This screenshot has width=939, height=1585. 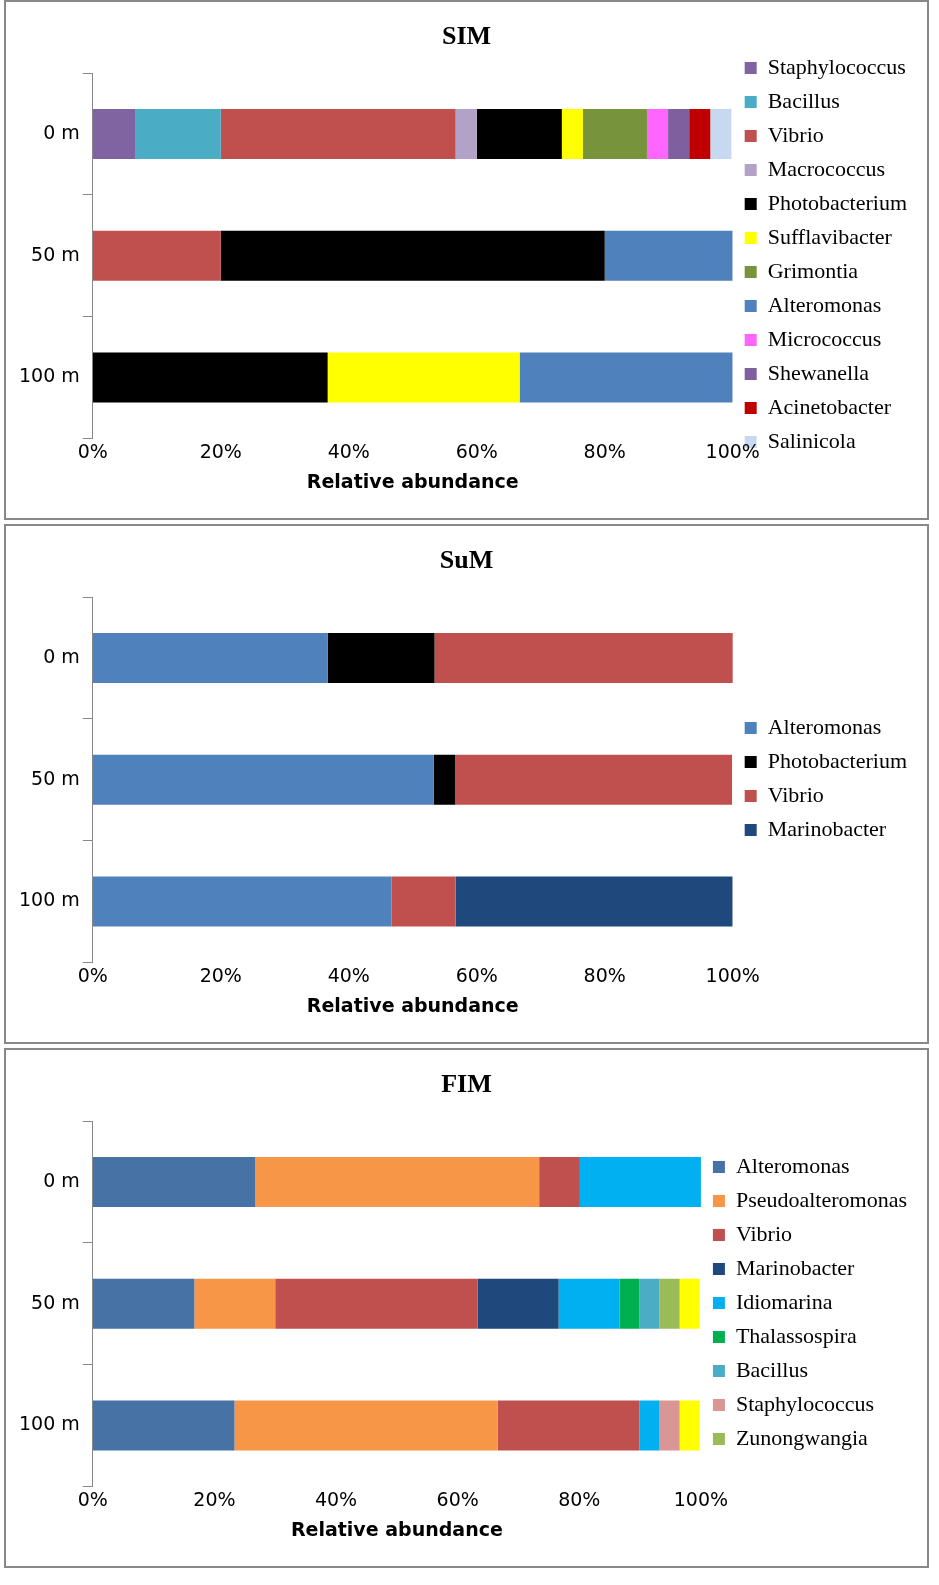 What do you see at coordinates (784, 1301) in the screenshot?
I see `legend-label: Idiomarina` at bounding box center [784, 1301].